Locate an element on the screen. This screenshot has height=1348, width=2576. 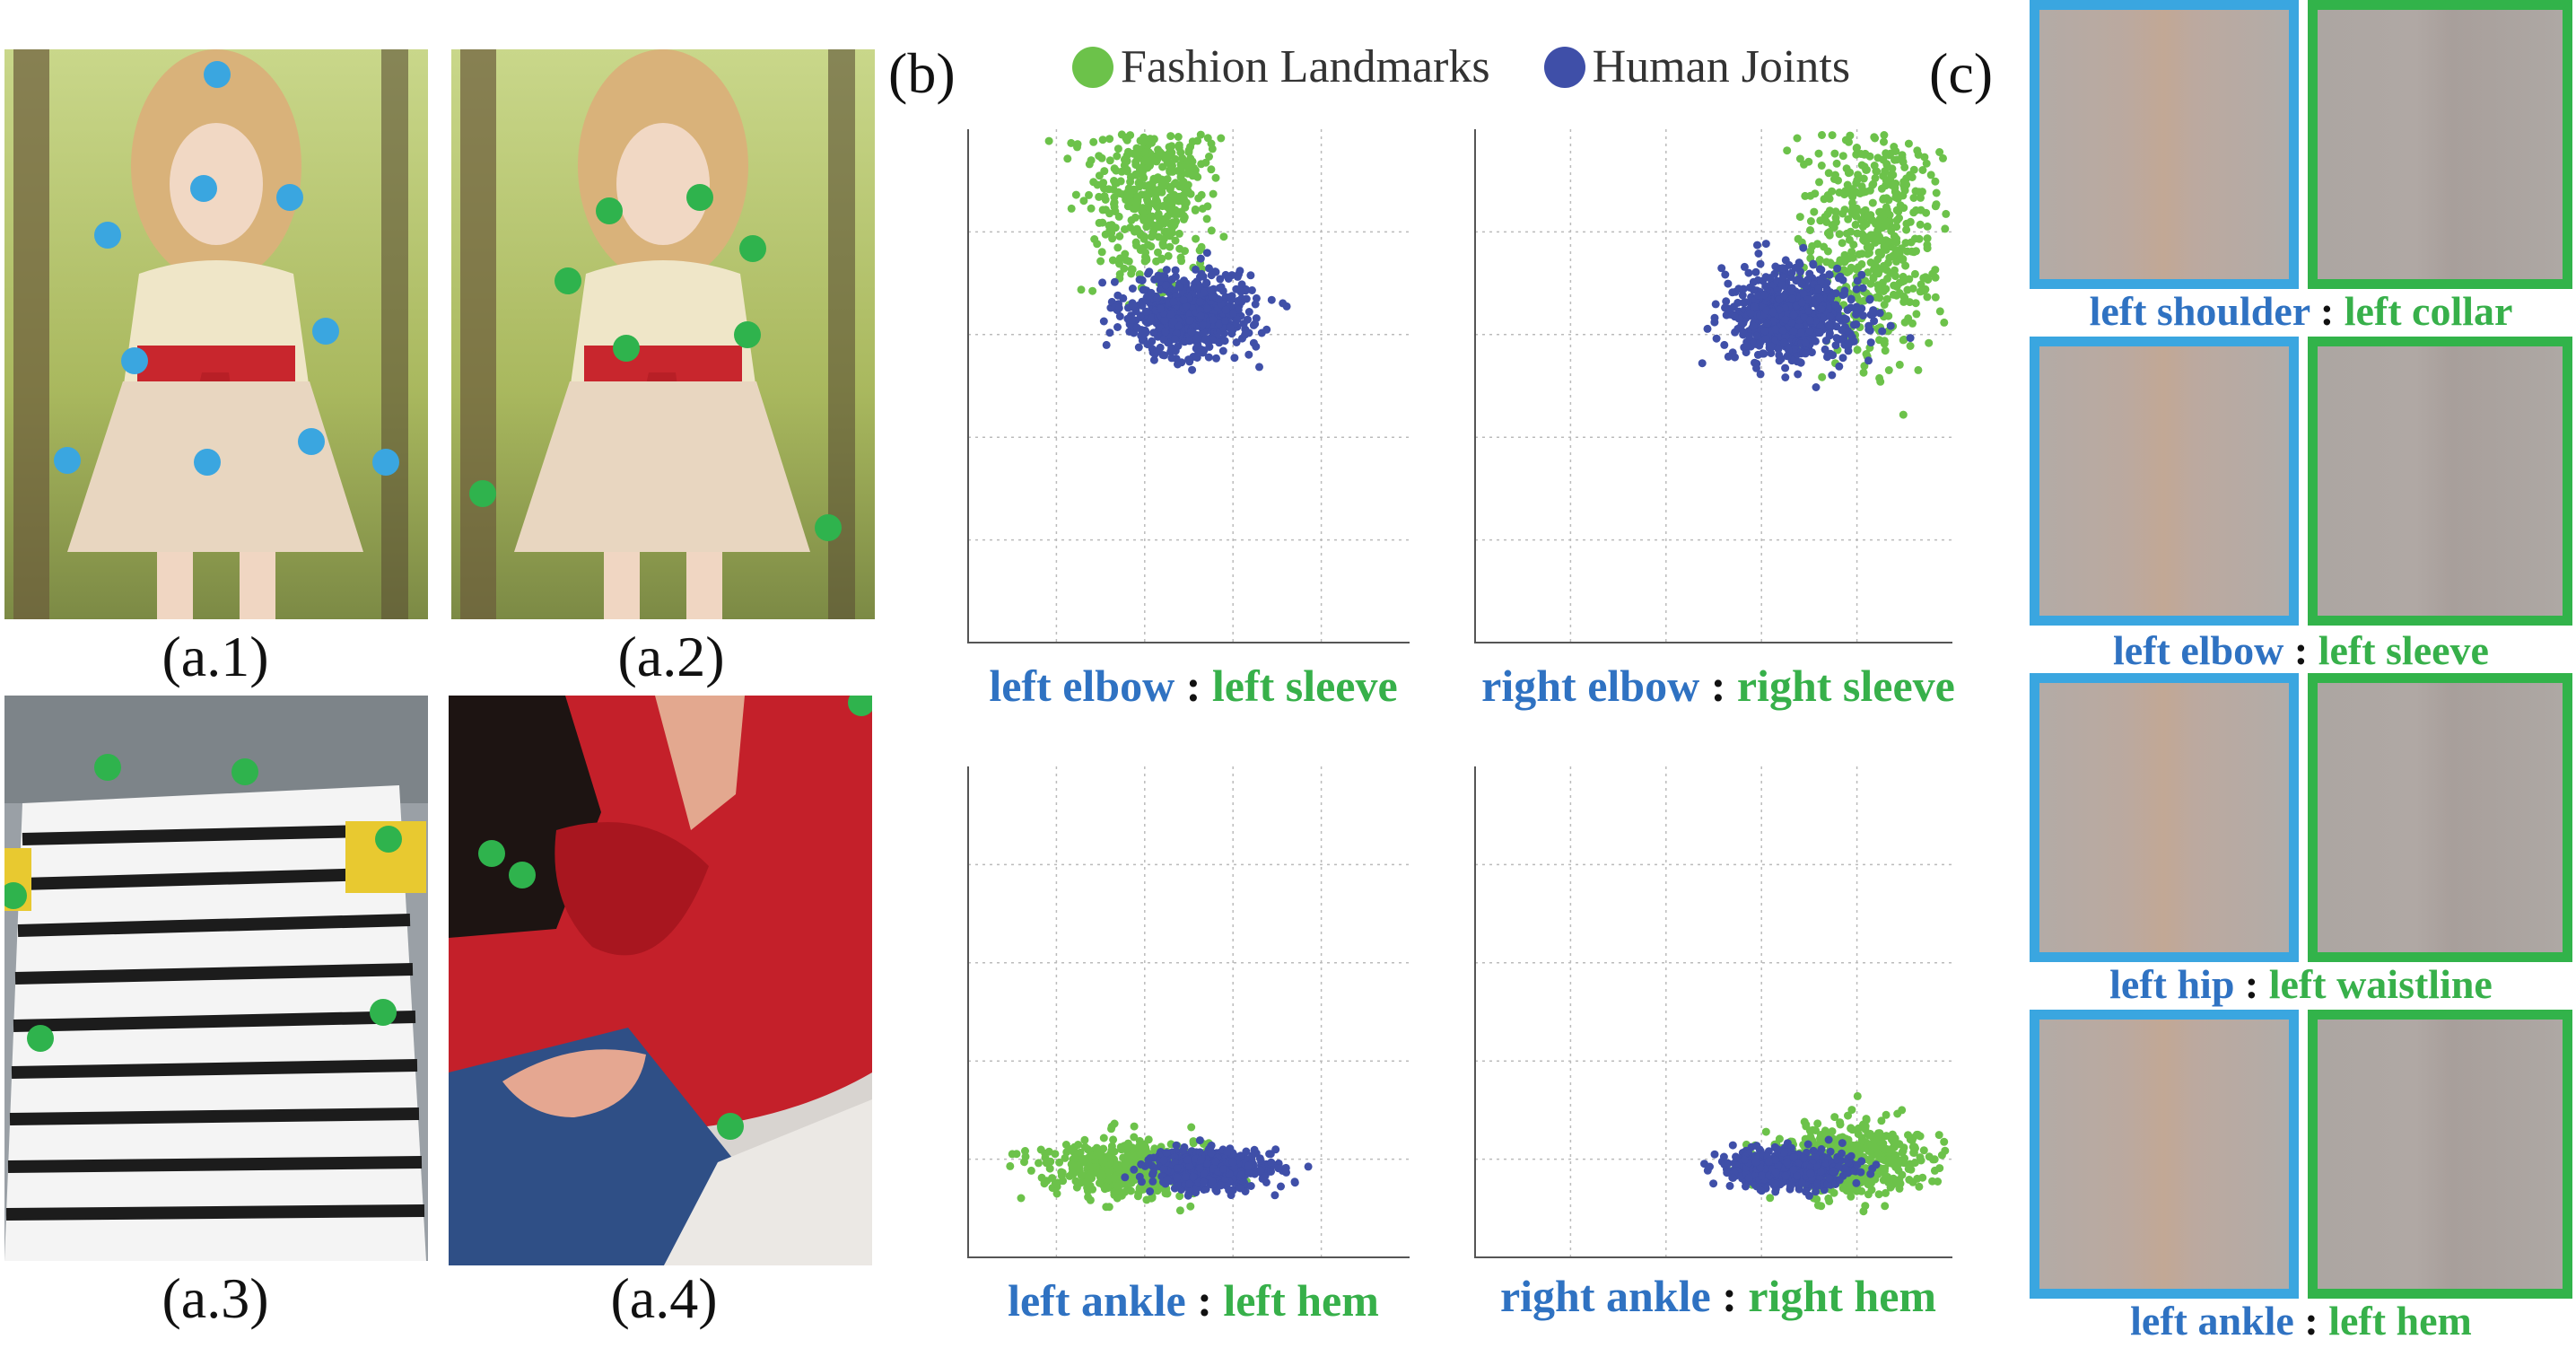
photo-a3-striped-shirt is located at coordinates (216, 979).